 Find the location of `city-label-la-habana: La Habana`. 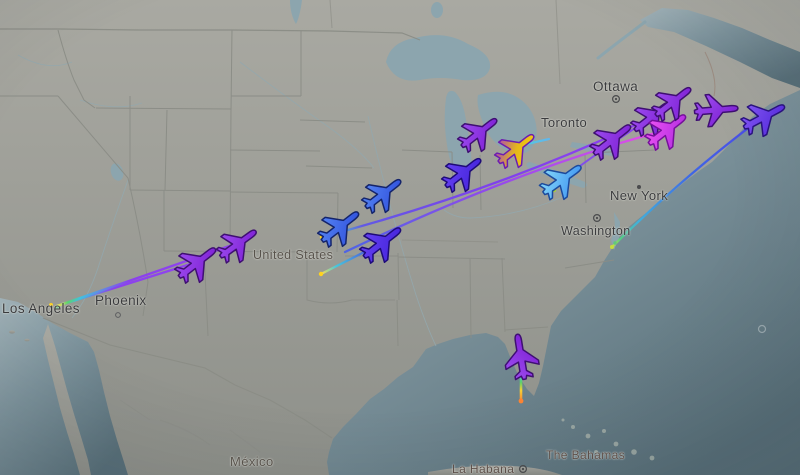

city-label-la-habana: La Habana is located at coordinates (483, 468).